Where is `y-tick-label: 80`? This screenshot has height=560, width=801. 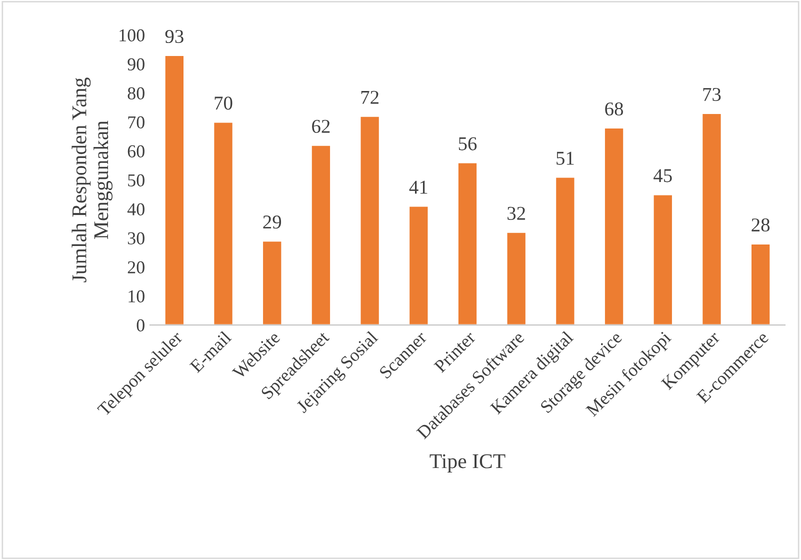
y-tick-label: 80 is located at coordinates (136, 93).